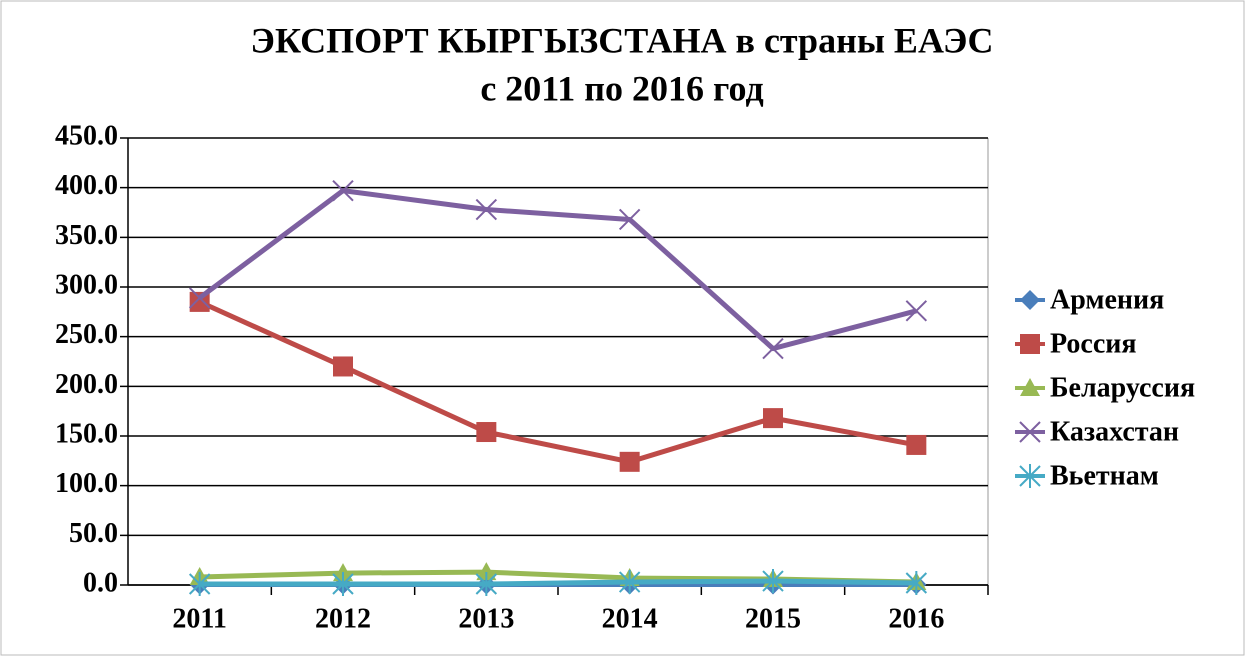  Describe the element at coordinates (1114, 431) in the screenshot. I see `legend-label: Казахстан` at that location.